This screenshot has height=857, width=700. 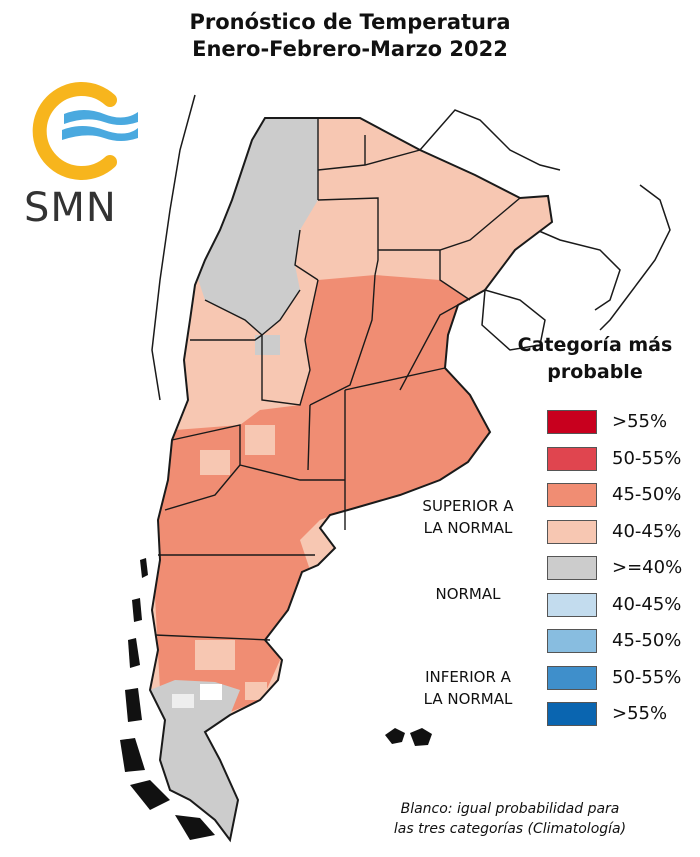 I want to click on legend-title-line2: probable, so click(x=595, y=372).